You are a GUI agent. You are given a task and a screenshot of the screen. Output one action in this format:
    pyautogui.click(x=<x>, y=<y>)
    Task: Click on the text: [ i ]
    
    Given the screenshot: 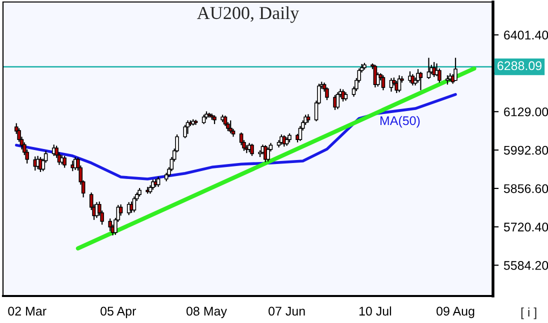 What is the action you would take?
    pyautogui.click(x=528, y=313)
    